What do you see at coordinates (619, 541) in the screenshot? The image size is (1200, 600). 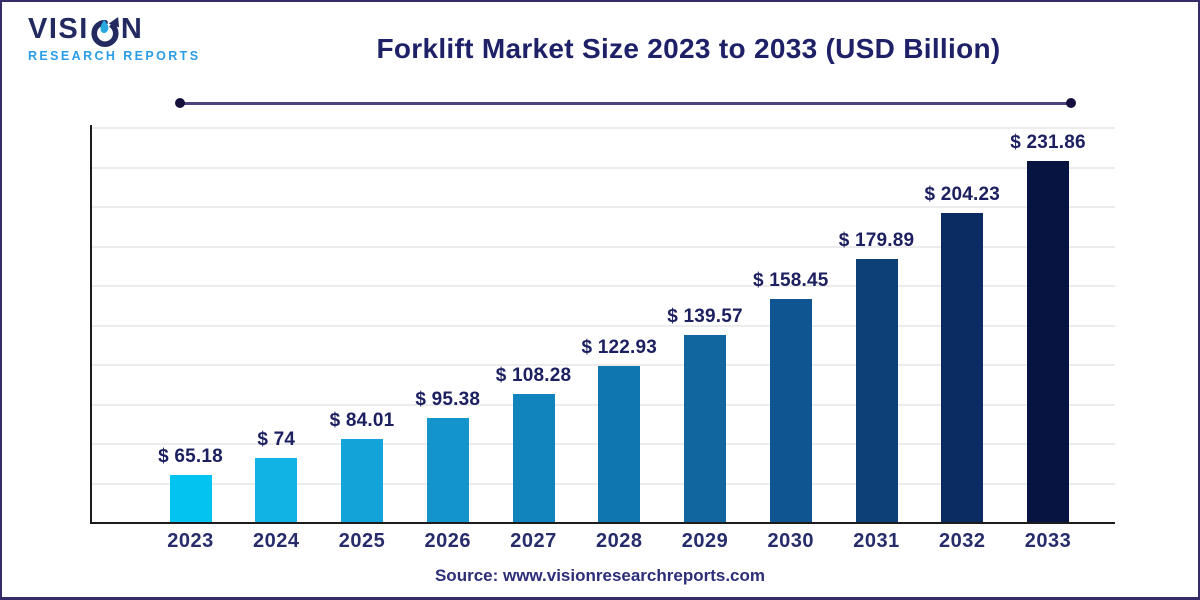 I see `x-tick-label-2028: 2028` at bounding box center [619, 541].